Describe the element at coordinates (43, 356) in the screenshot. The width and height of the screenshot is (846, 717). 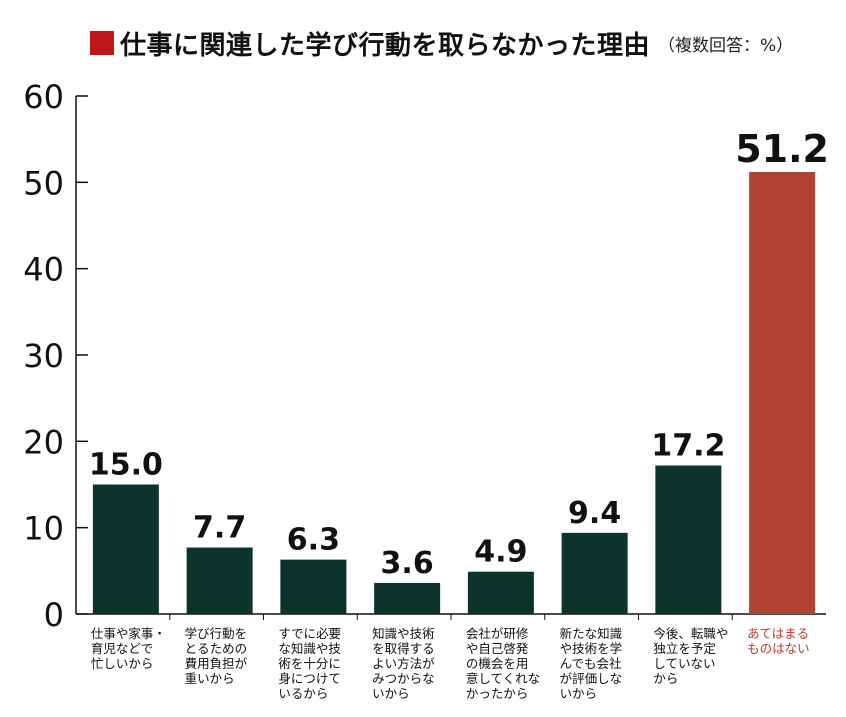
I see `y-tick-label: 30` at that location.